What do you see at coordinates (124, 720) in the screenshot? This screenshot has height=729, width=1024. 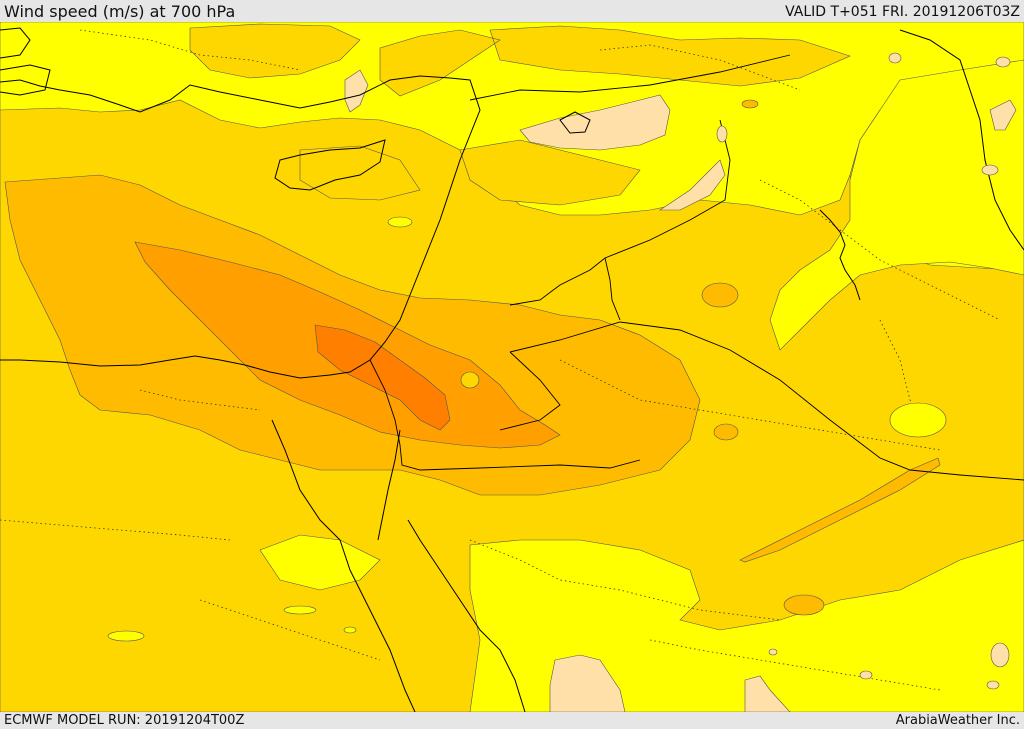 I see `model-run-label: ECMWF MODEL RUN: 20191204T00Z` at bounding box center [124, 720].